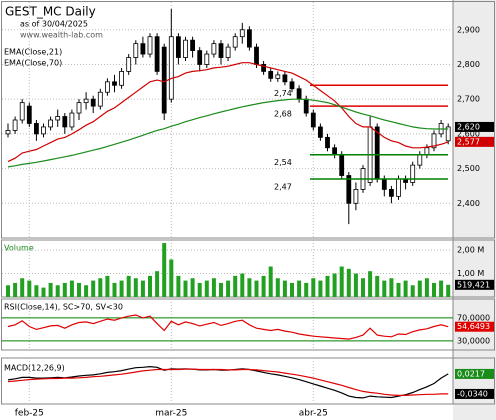 The height and width of the screenshot is (420, 496). I want to click on panel-title: Volume, so click(19, 248).